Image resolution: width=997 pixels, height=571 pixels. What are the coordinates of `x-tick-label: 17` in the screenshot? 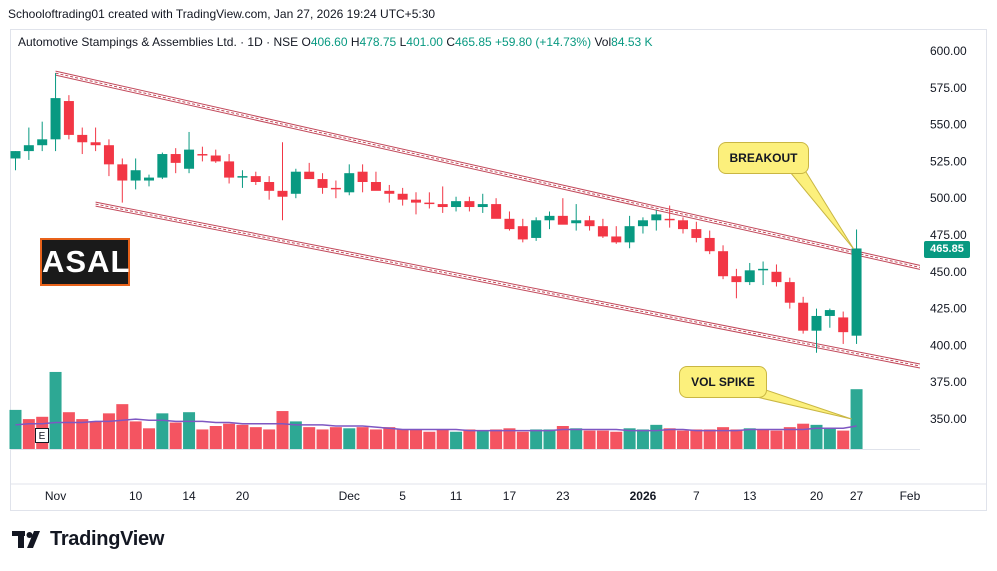 It's located at (510, 496).